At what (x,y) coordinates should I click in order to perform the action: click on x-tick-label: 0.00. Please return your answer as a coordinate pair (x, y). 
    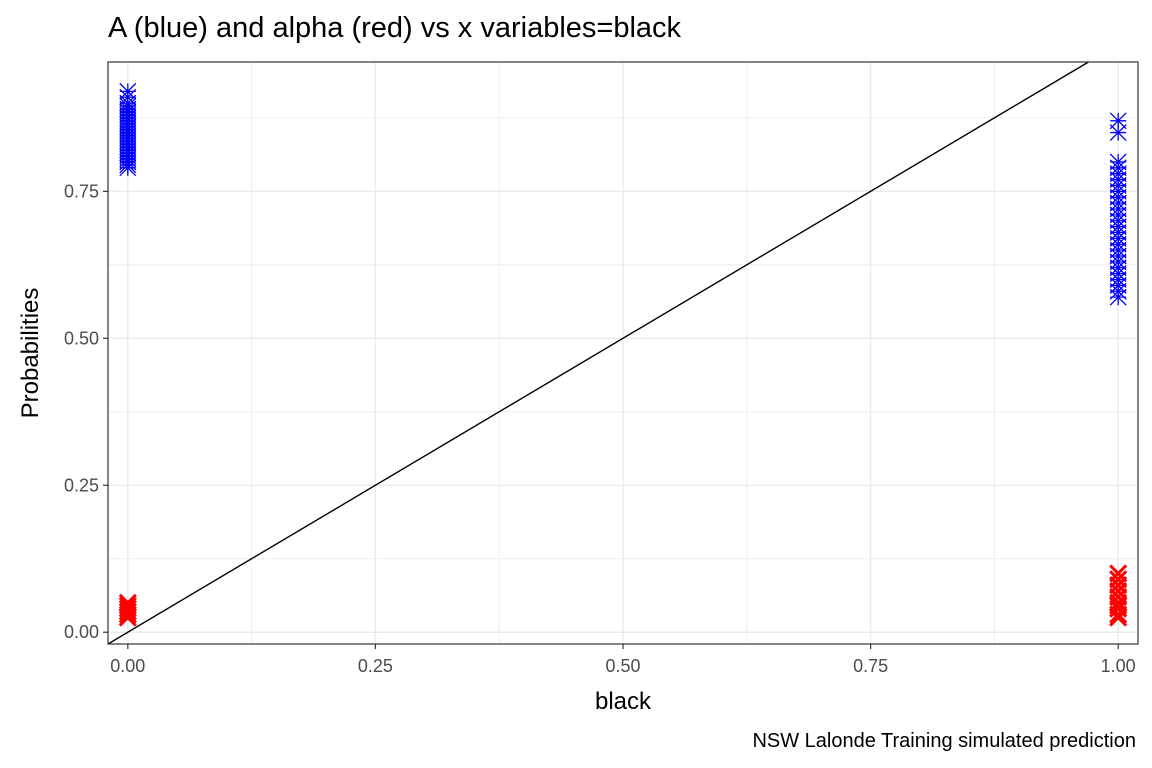
    Looking at the image, I should click on (127, 666).